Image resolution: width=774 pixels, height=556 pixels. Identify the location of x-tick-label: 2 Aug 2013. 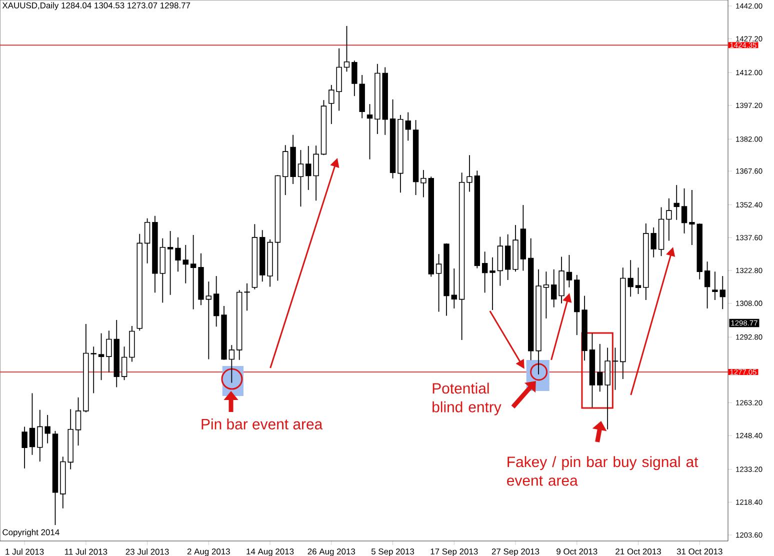
(208, 552).